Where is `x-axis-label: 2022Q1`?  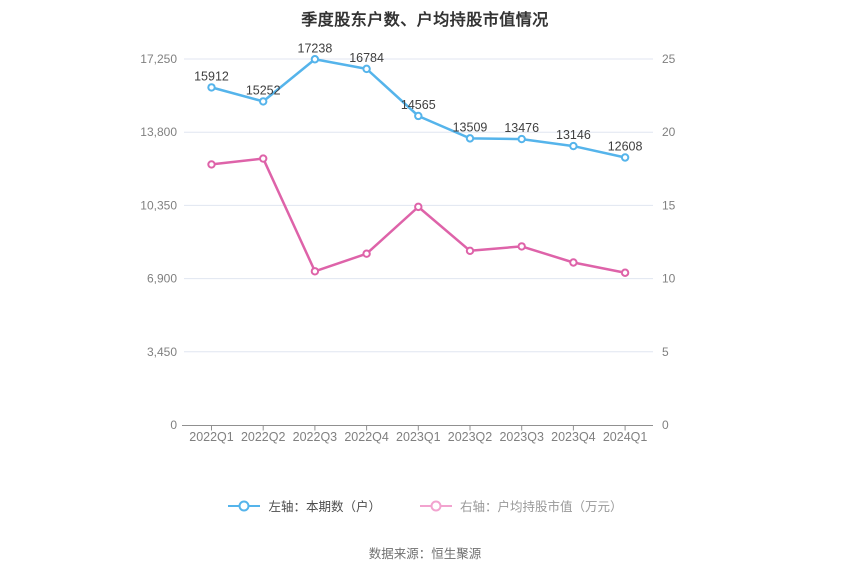 x-axis-label: 2022Q1 is located at coordinates (211, 437).